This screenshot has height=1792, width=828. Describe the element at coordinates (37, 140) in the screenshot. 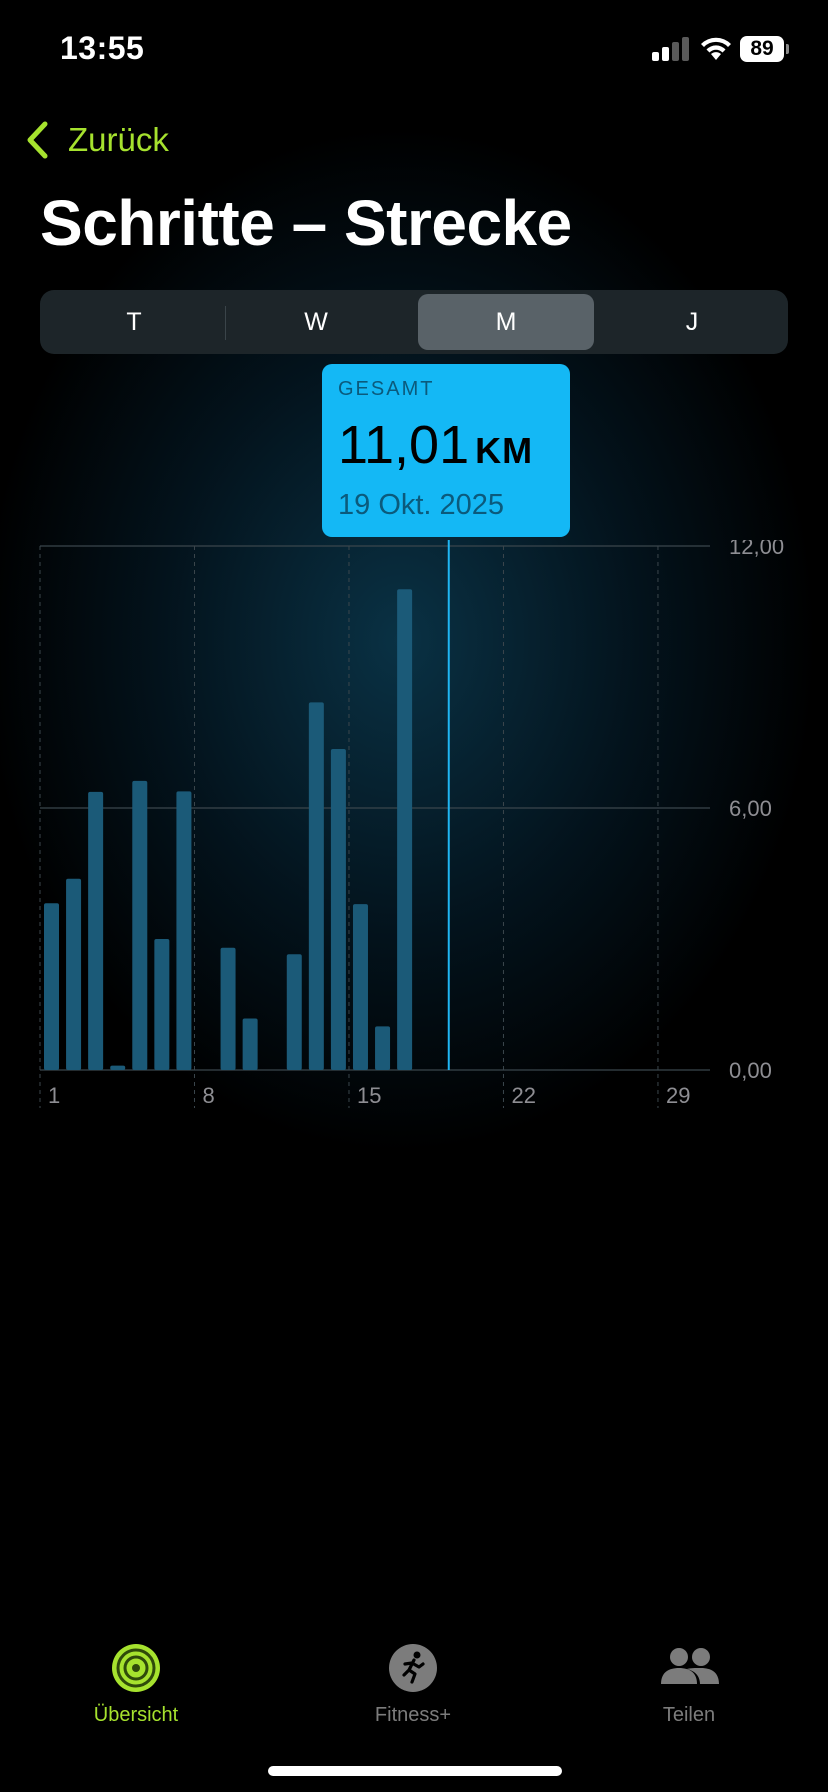

I see `chevron-left-icon` at that location.